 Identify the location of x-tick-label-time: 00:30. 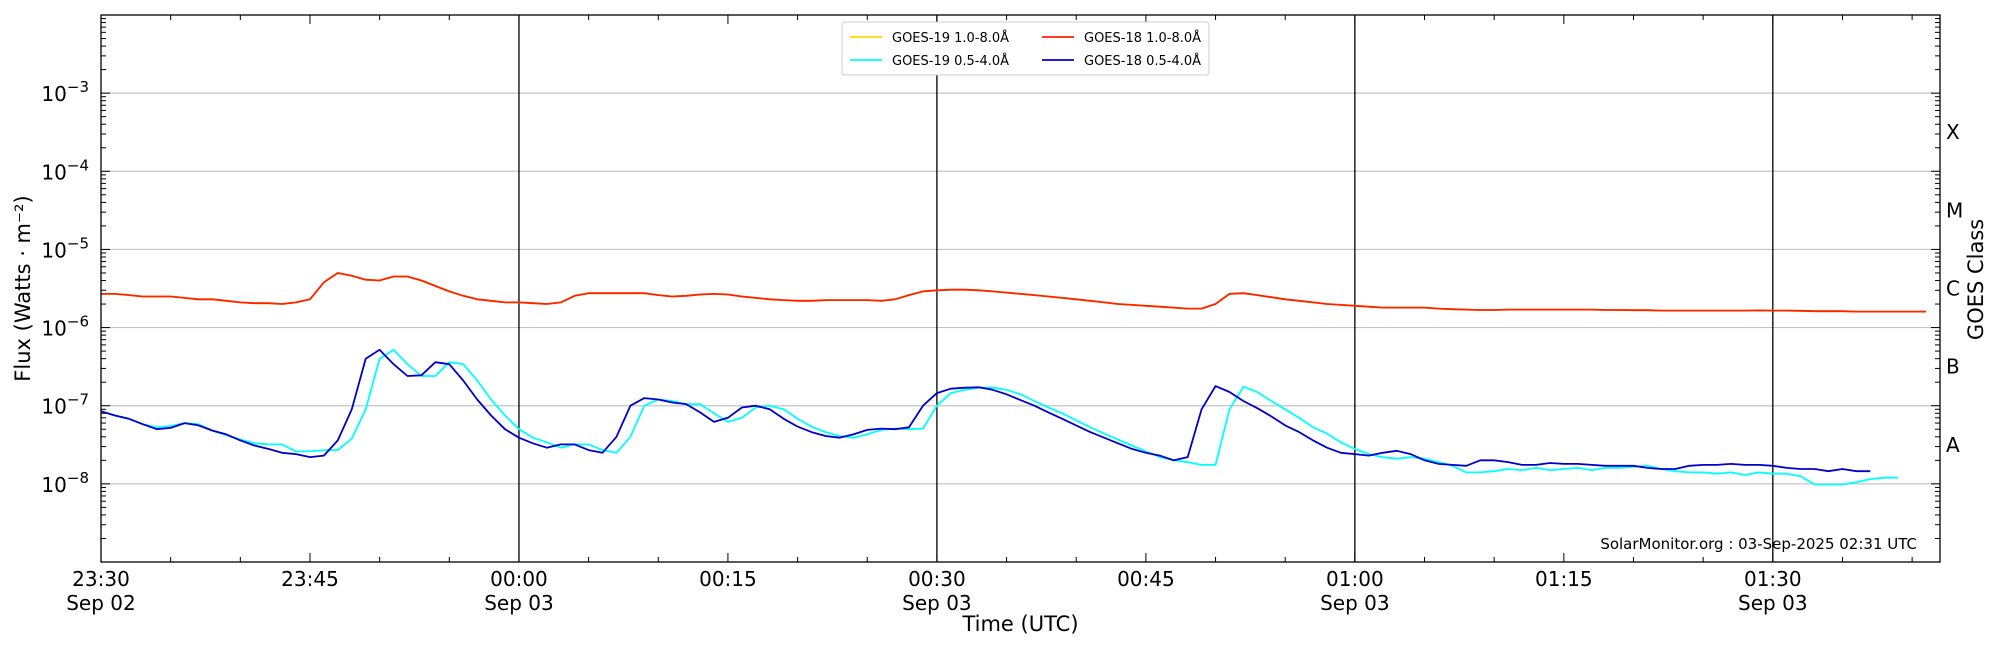
(937, 579).